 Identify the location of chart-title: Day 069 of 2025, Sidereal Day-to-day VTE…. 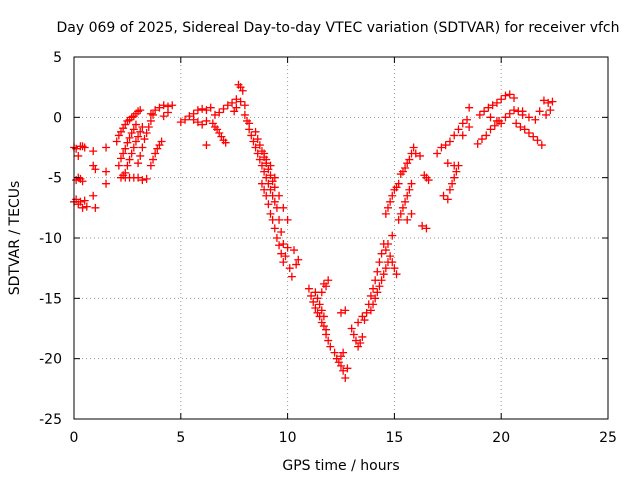
(337, 28).